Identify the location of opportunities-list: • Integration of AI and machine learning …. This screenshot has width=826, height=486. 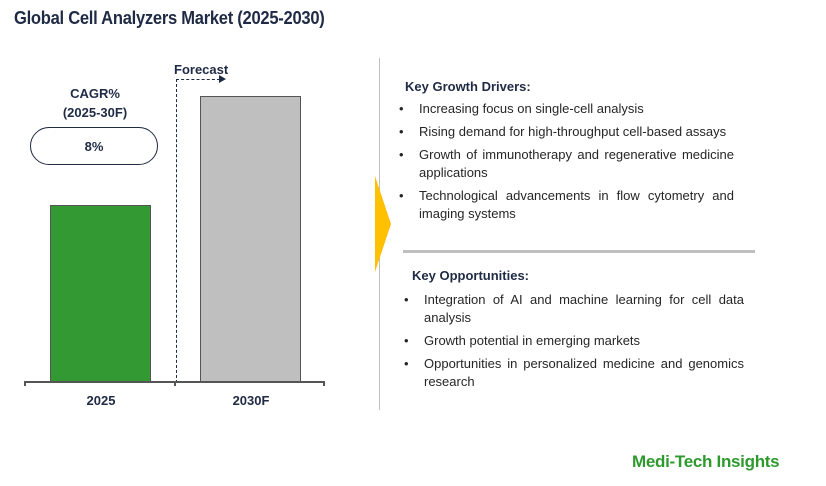
(574, 343).